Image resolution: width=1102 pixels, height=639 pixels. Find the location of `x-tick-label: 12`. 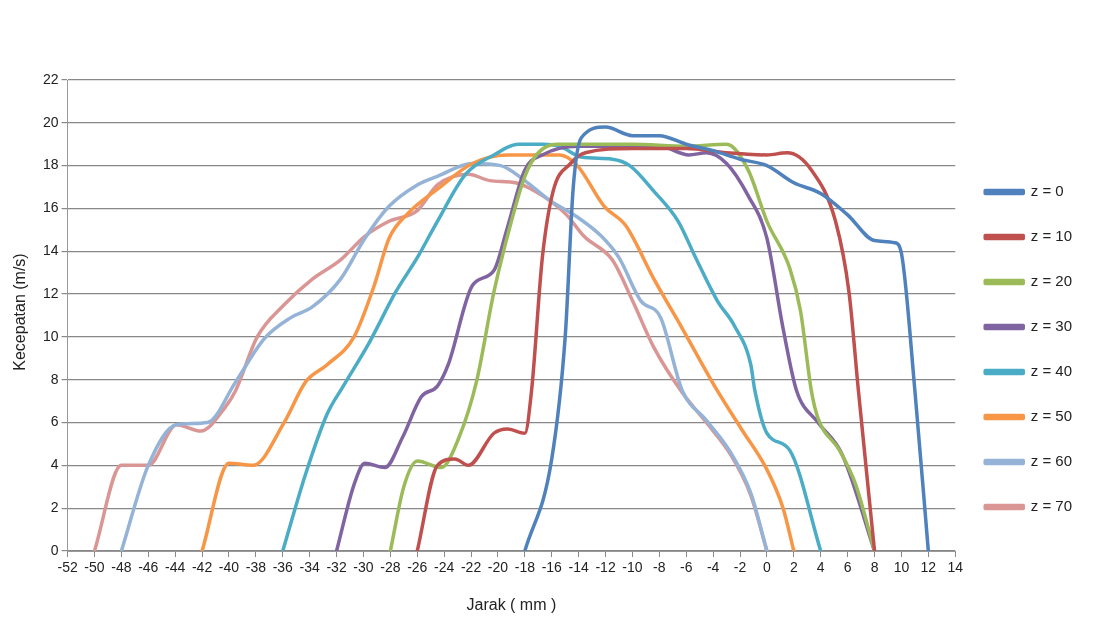

x-tick-label: 12 is located at coordinates (928, 567).